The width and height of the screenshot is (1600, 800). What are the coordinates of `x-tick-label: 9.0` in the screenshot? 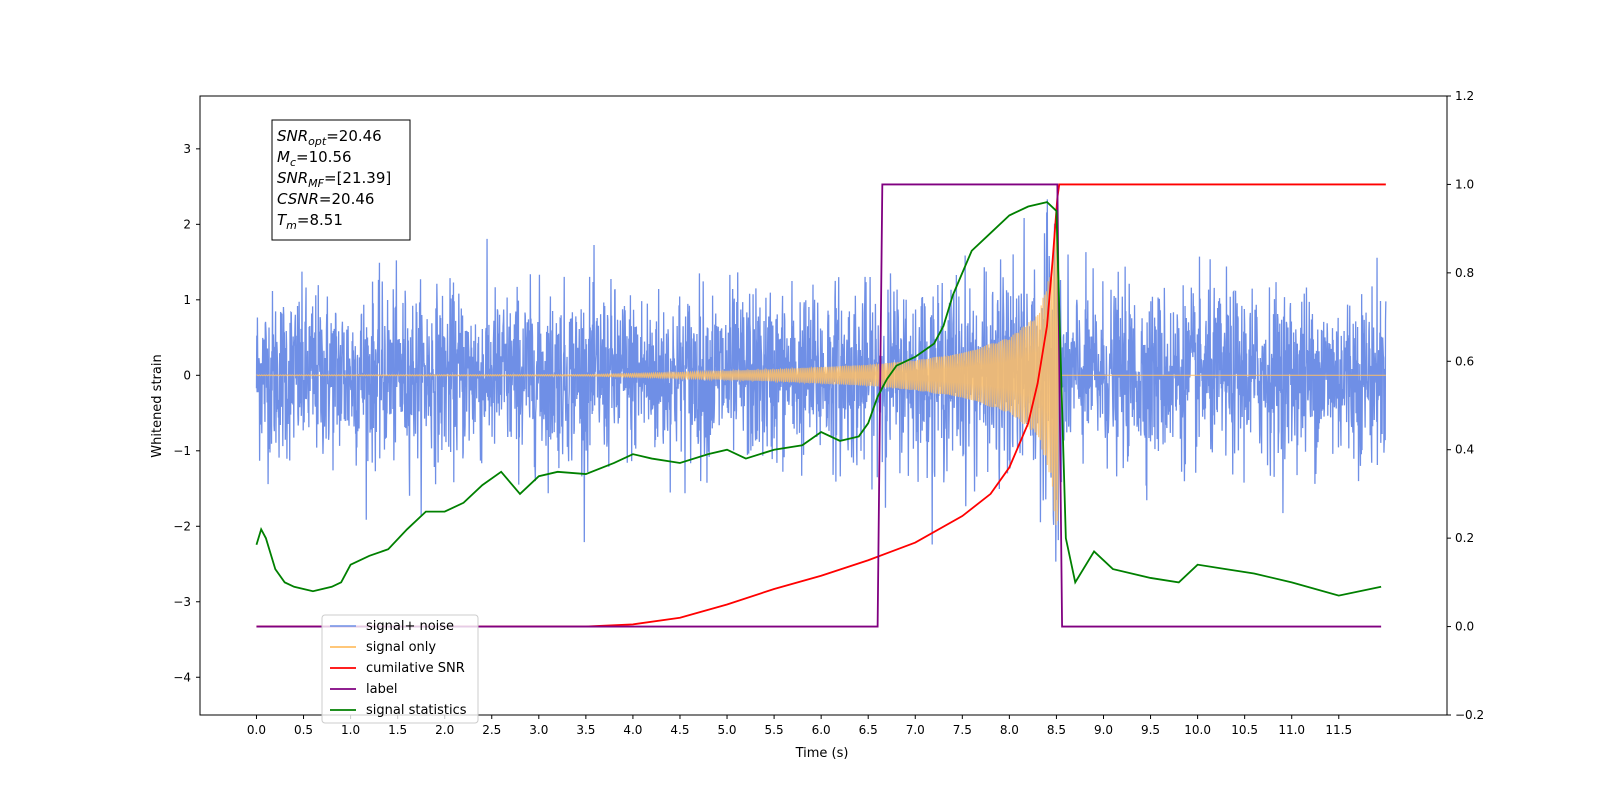 It's located at (1103, 730).